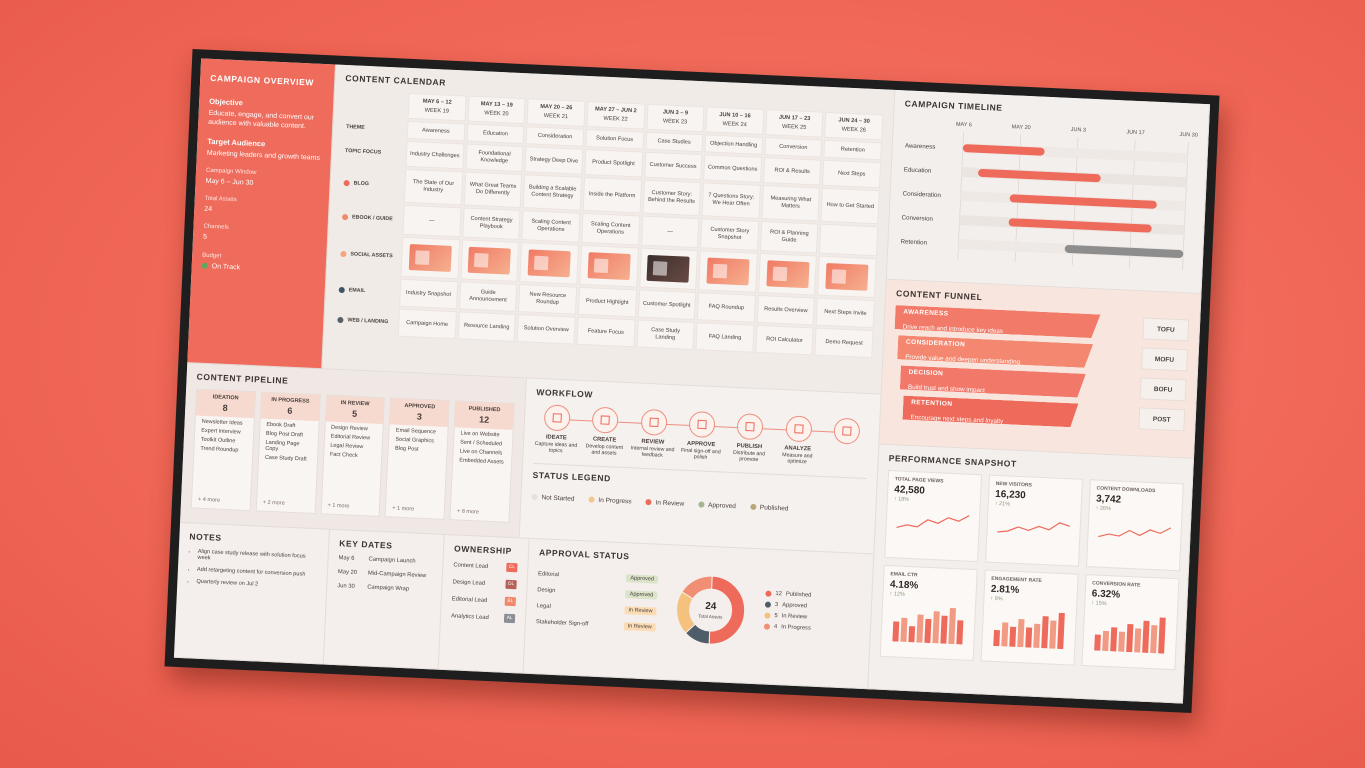 The image size is (1365, 768). Describe the element at coordinates (606, 332) in the screenshot. I see `calendar-cell: Feature Focus` at that location.